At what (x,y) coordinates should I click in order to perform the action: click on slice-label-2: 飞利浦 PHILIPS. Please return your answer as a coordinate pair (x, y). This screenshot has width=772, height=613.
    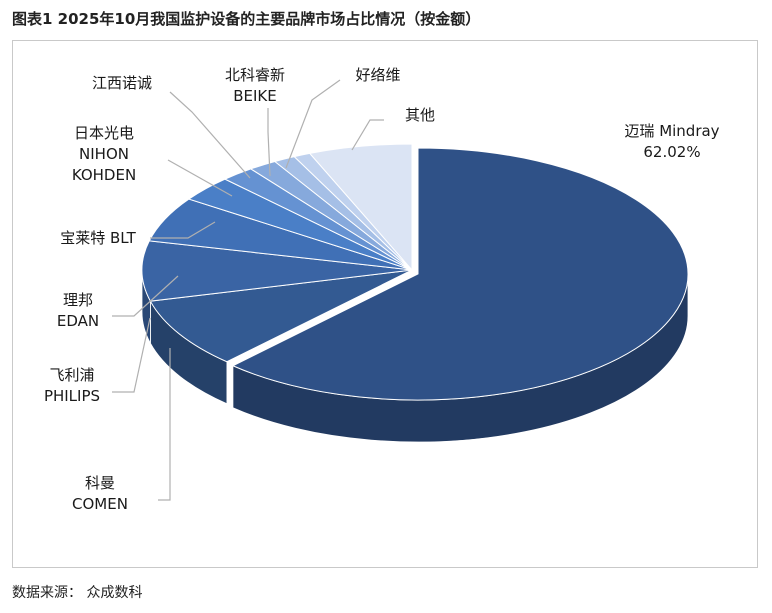
    Looking at the image, I should click on (72, 385).